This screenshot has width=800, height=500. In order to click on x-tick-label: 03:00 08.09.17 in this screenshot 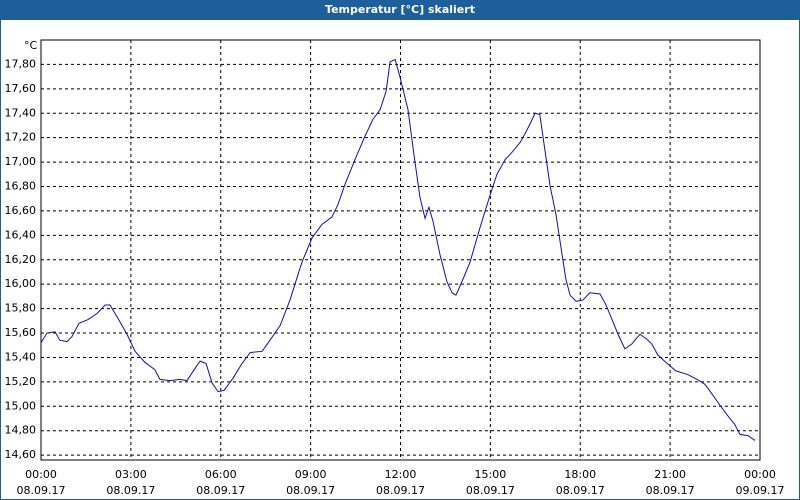, I will do `click(130, 482)`.